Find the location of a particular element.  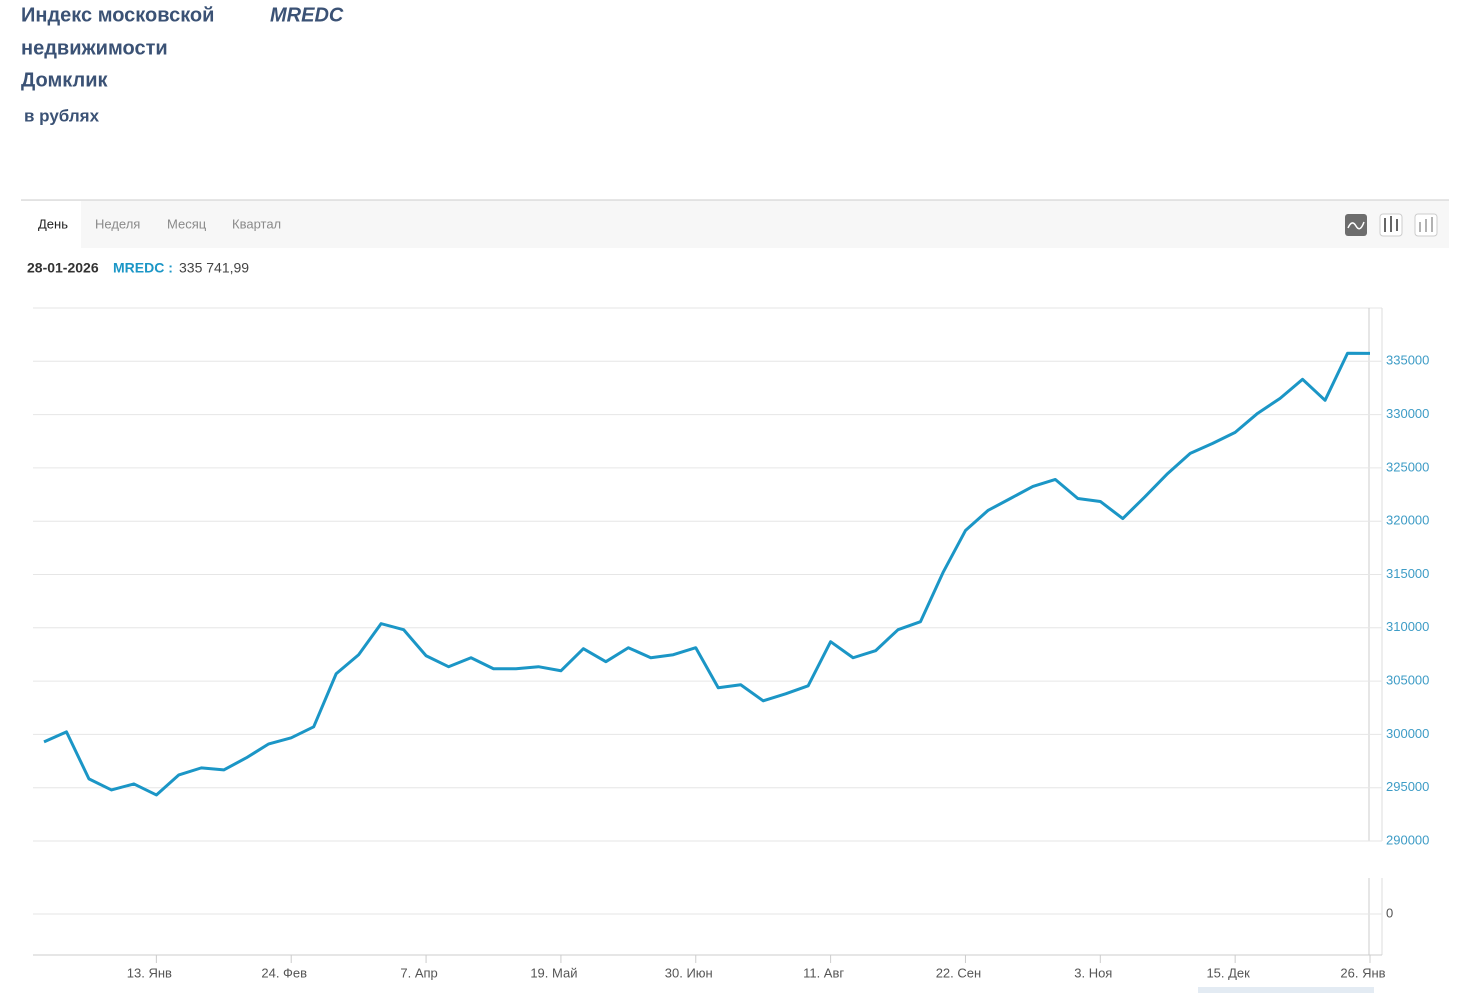

y-tick-label: 315000 is located at coordinates (1407, 573).